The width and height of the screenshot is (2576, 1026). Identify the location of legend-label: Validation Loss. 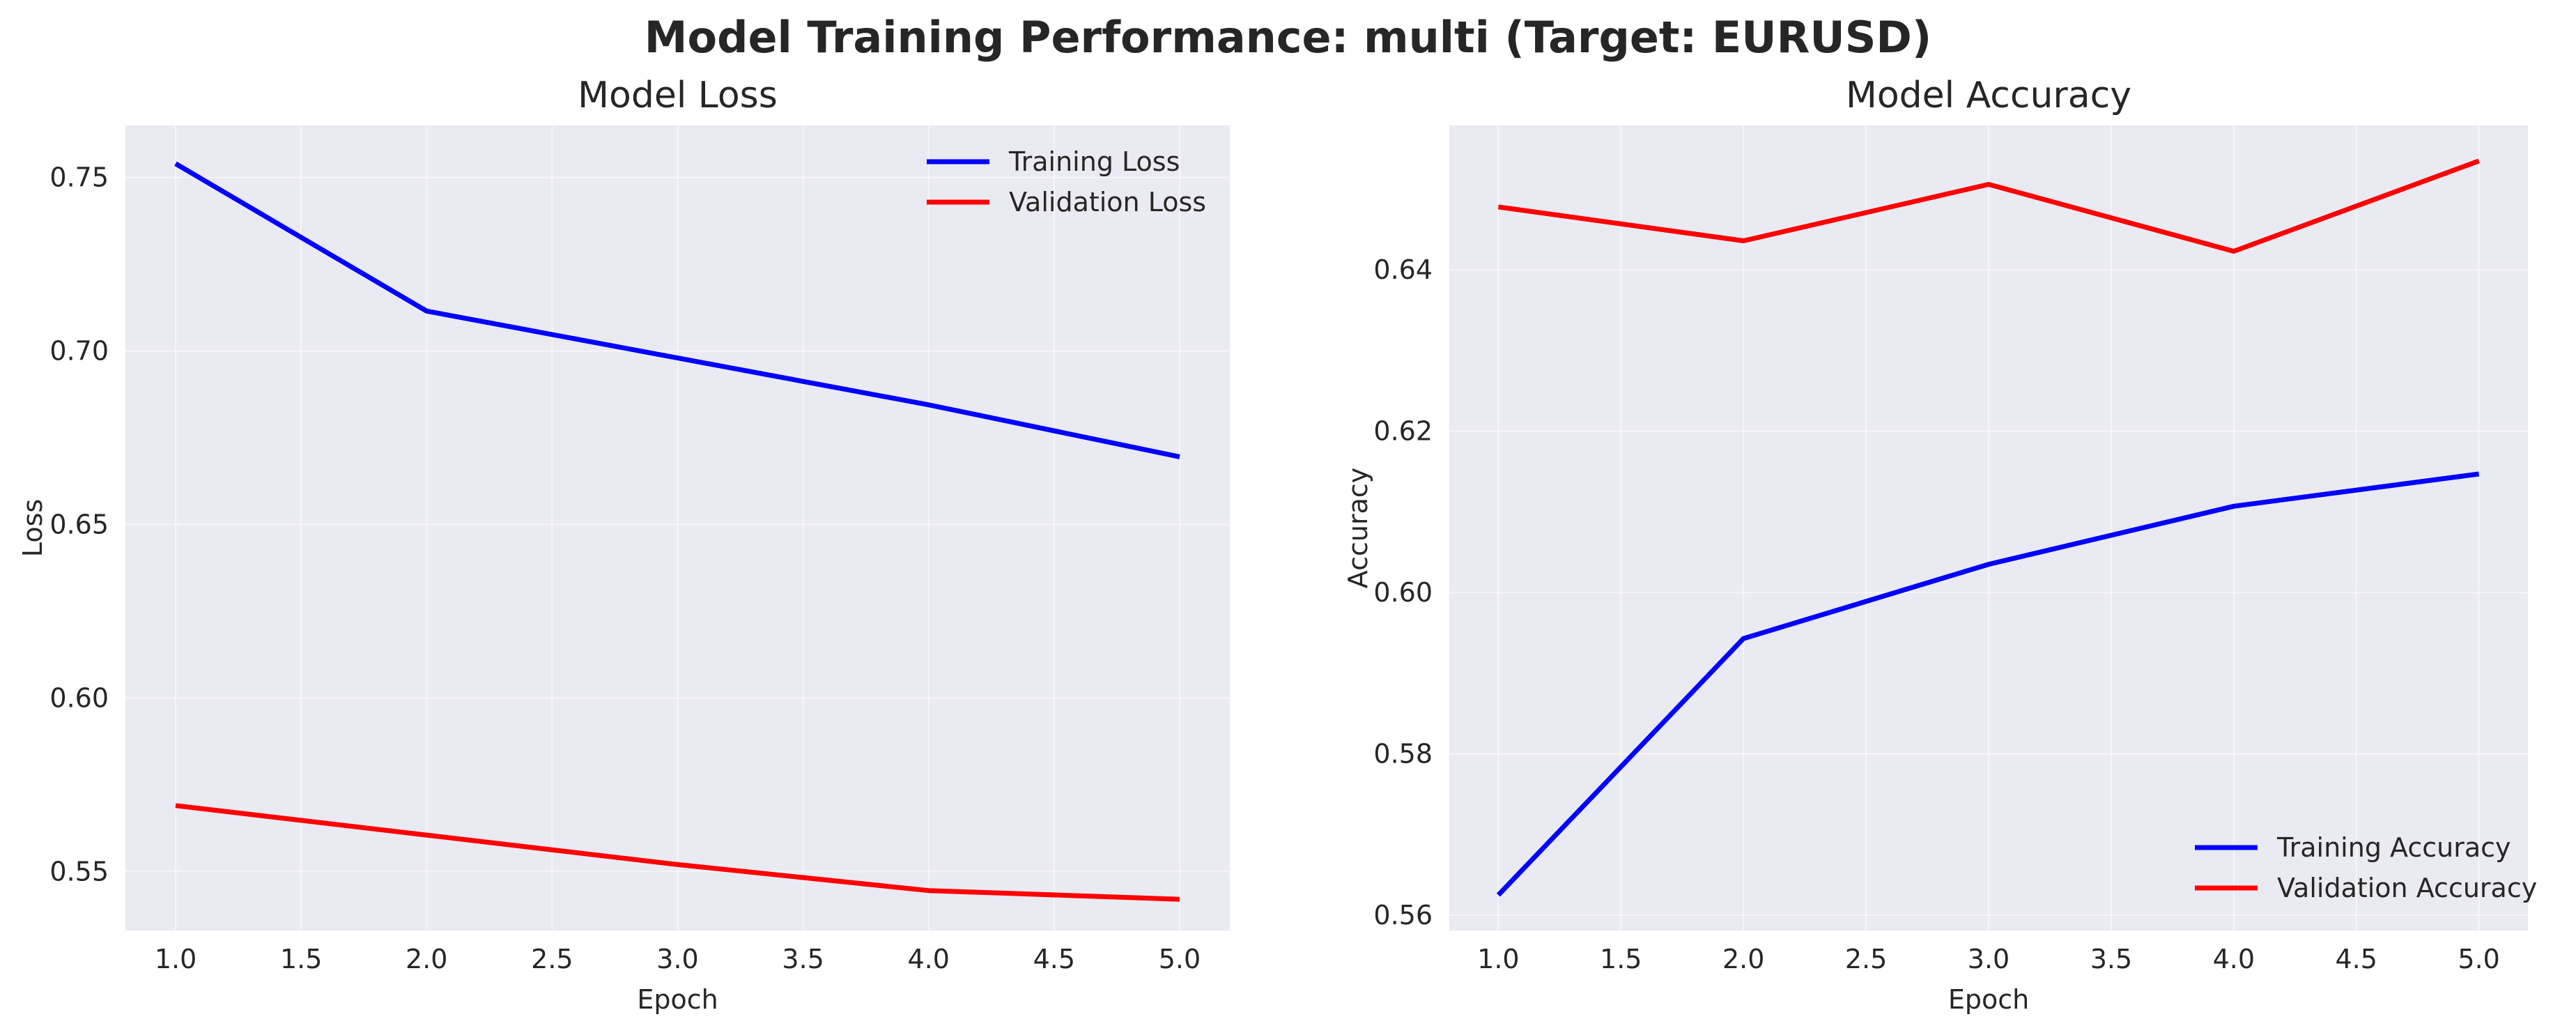
(1107, 202).